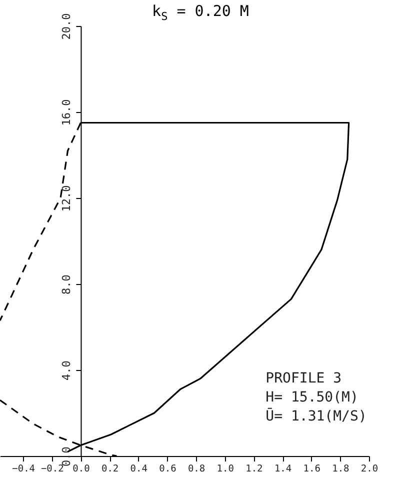 This screenshot has height=492, width=401. Describe the element at coordinates (254, 469) in the screenshot. I see `x-tick-label: 1.2` at that location.